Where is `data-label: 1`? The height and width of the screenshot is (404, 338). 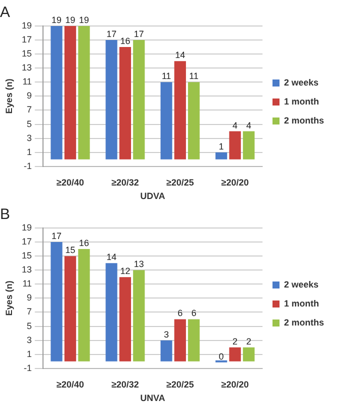
data-label: 1 is located at coordinates (221, 146).